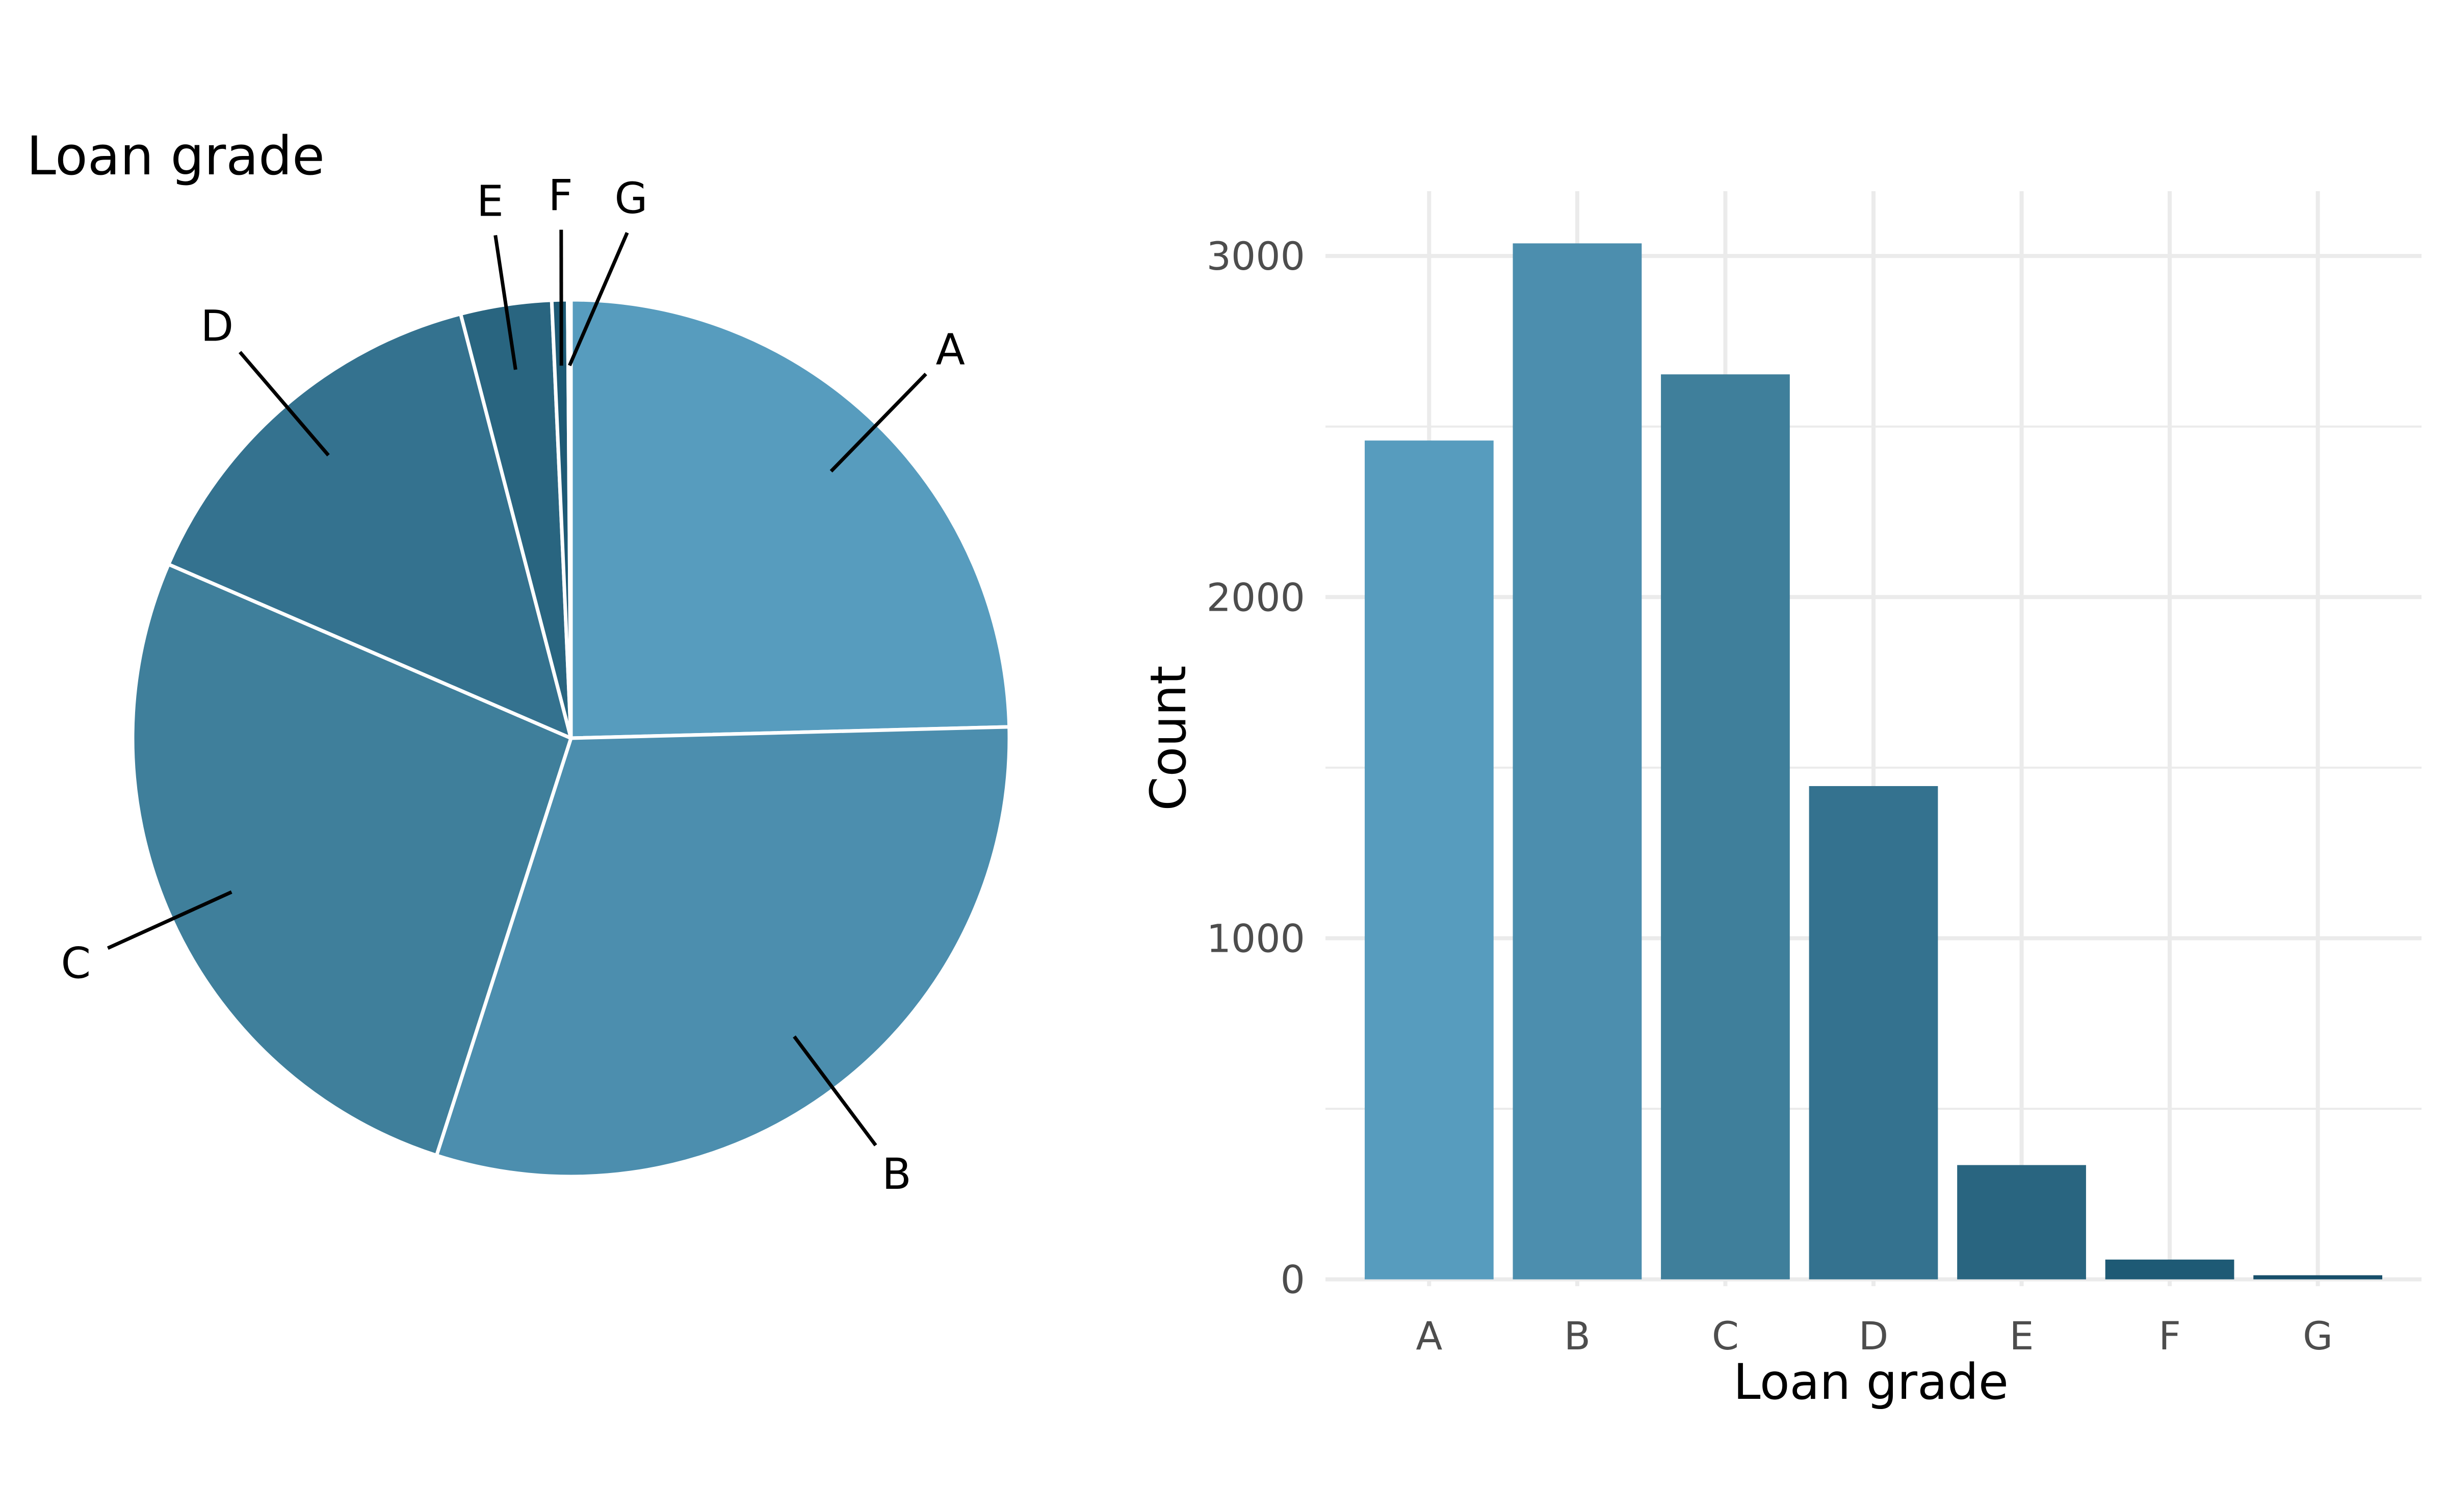  I want to click on bar-f, so click(2169, 1269).